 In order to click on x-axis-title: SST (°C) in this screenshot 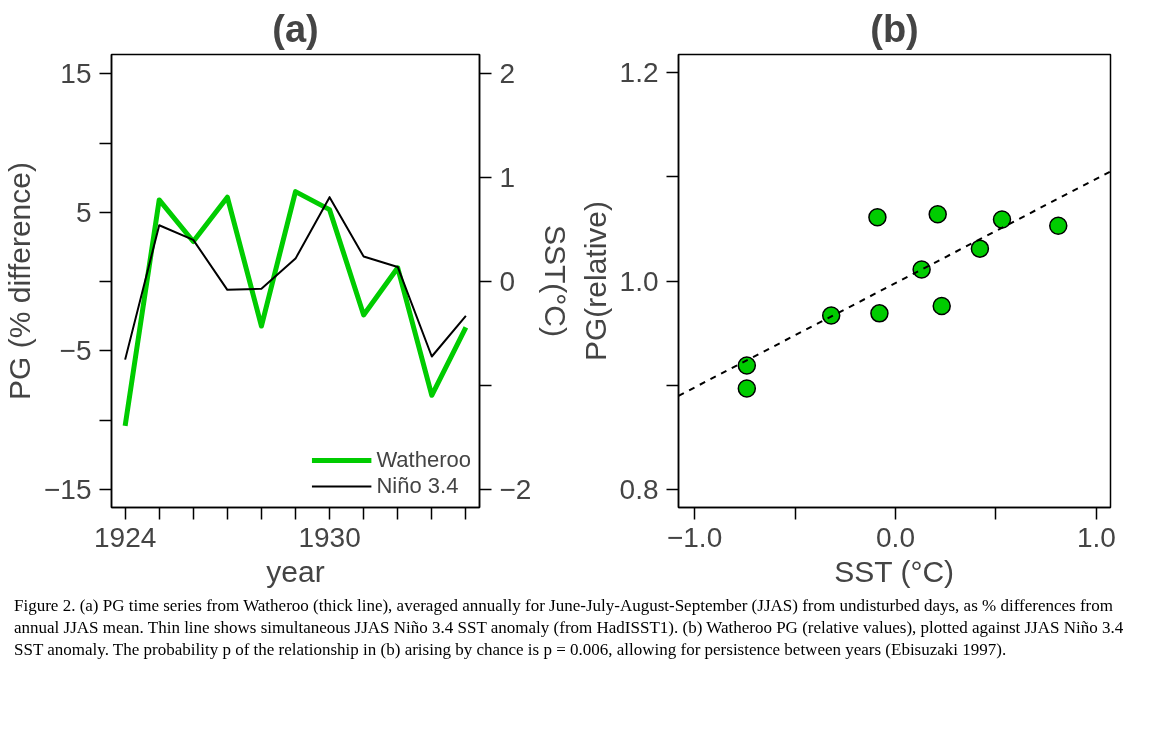, I will do `click(894, 571)`.